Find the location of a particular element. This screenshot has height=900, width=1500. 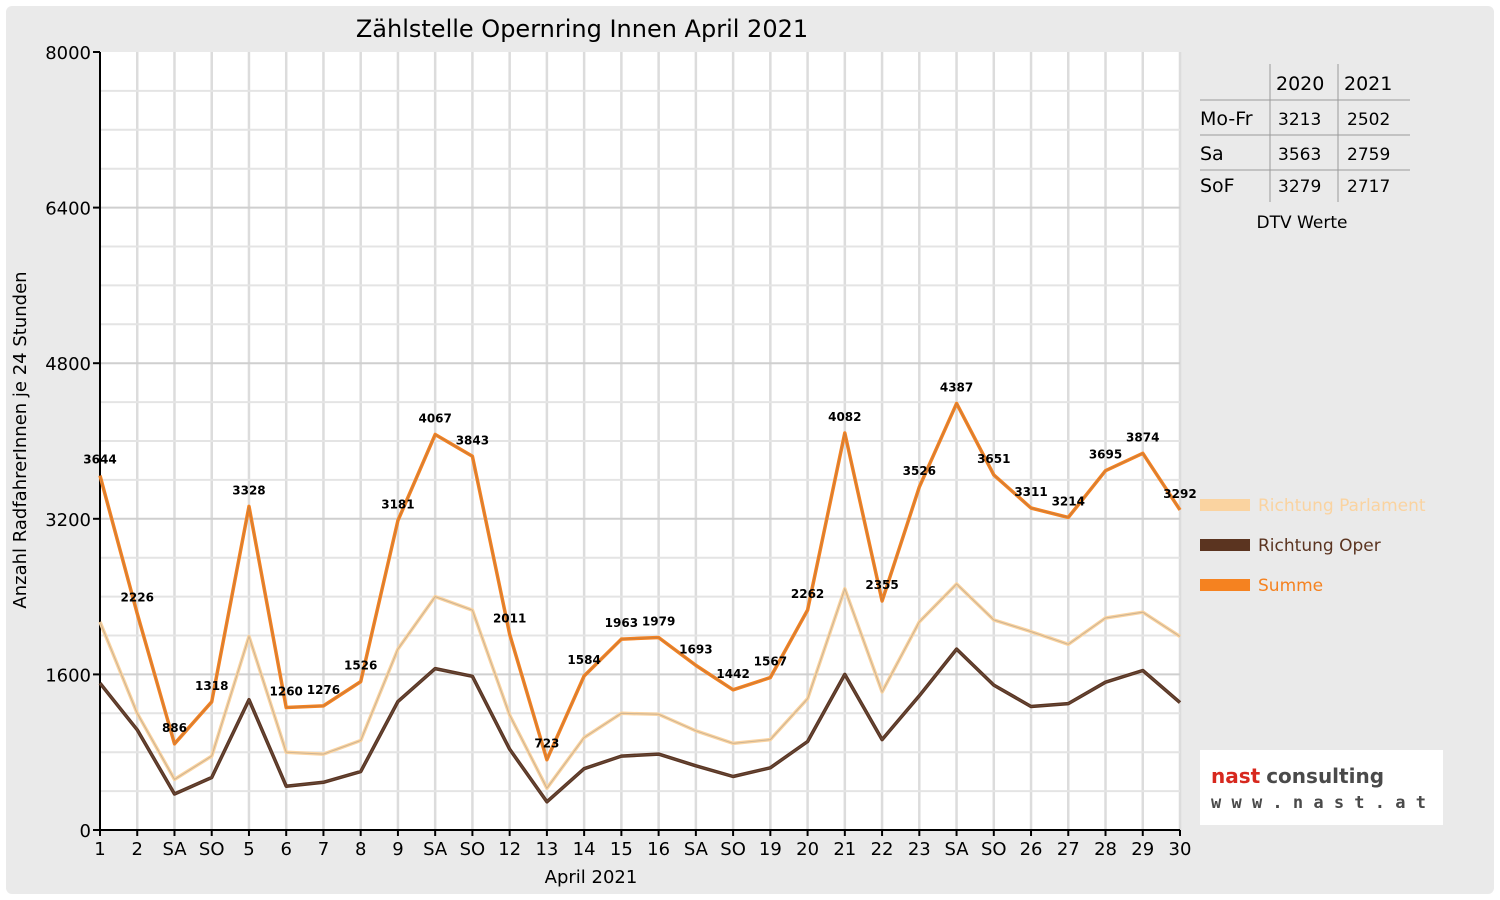

legend-swatch-parlament is located at coordinates (1225, 505).